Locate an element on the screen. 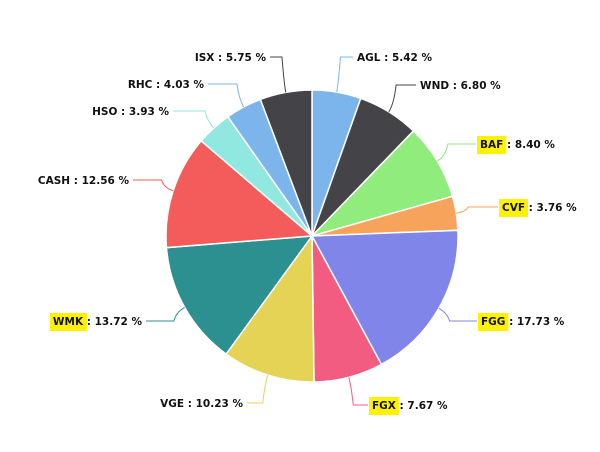 This screenshot has height=452, width=600. highlight-mark-fgg is located at coordinates (493, 322).